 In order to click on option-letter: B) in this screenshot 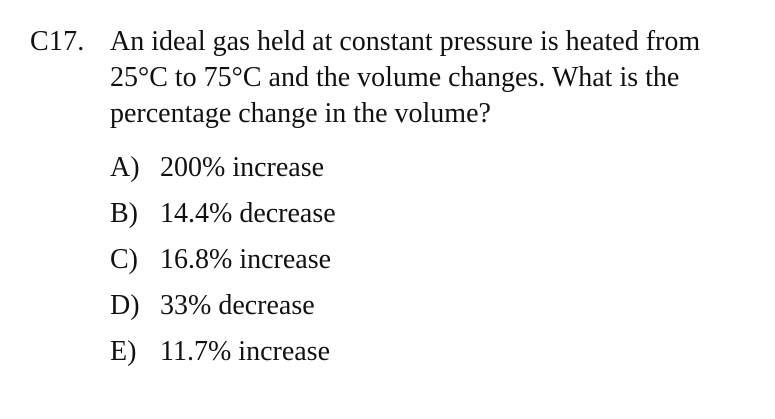, I will do `click(124, 213)`.